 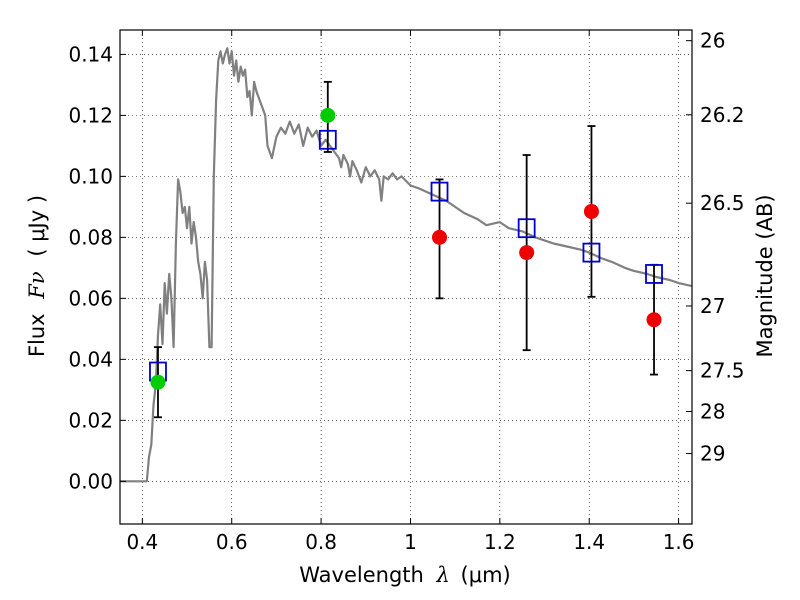 I want to click on y-tick-label: 0.00, so click(x=90, y=481).